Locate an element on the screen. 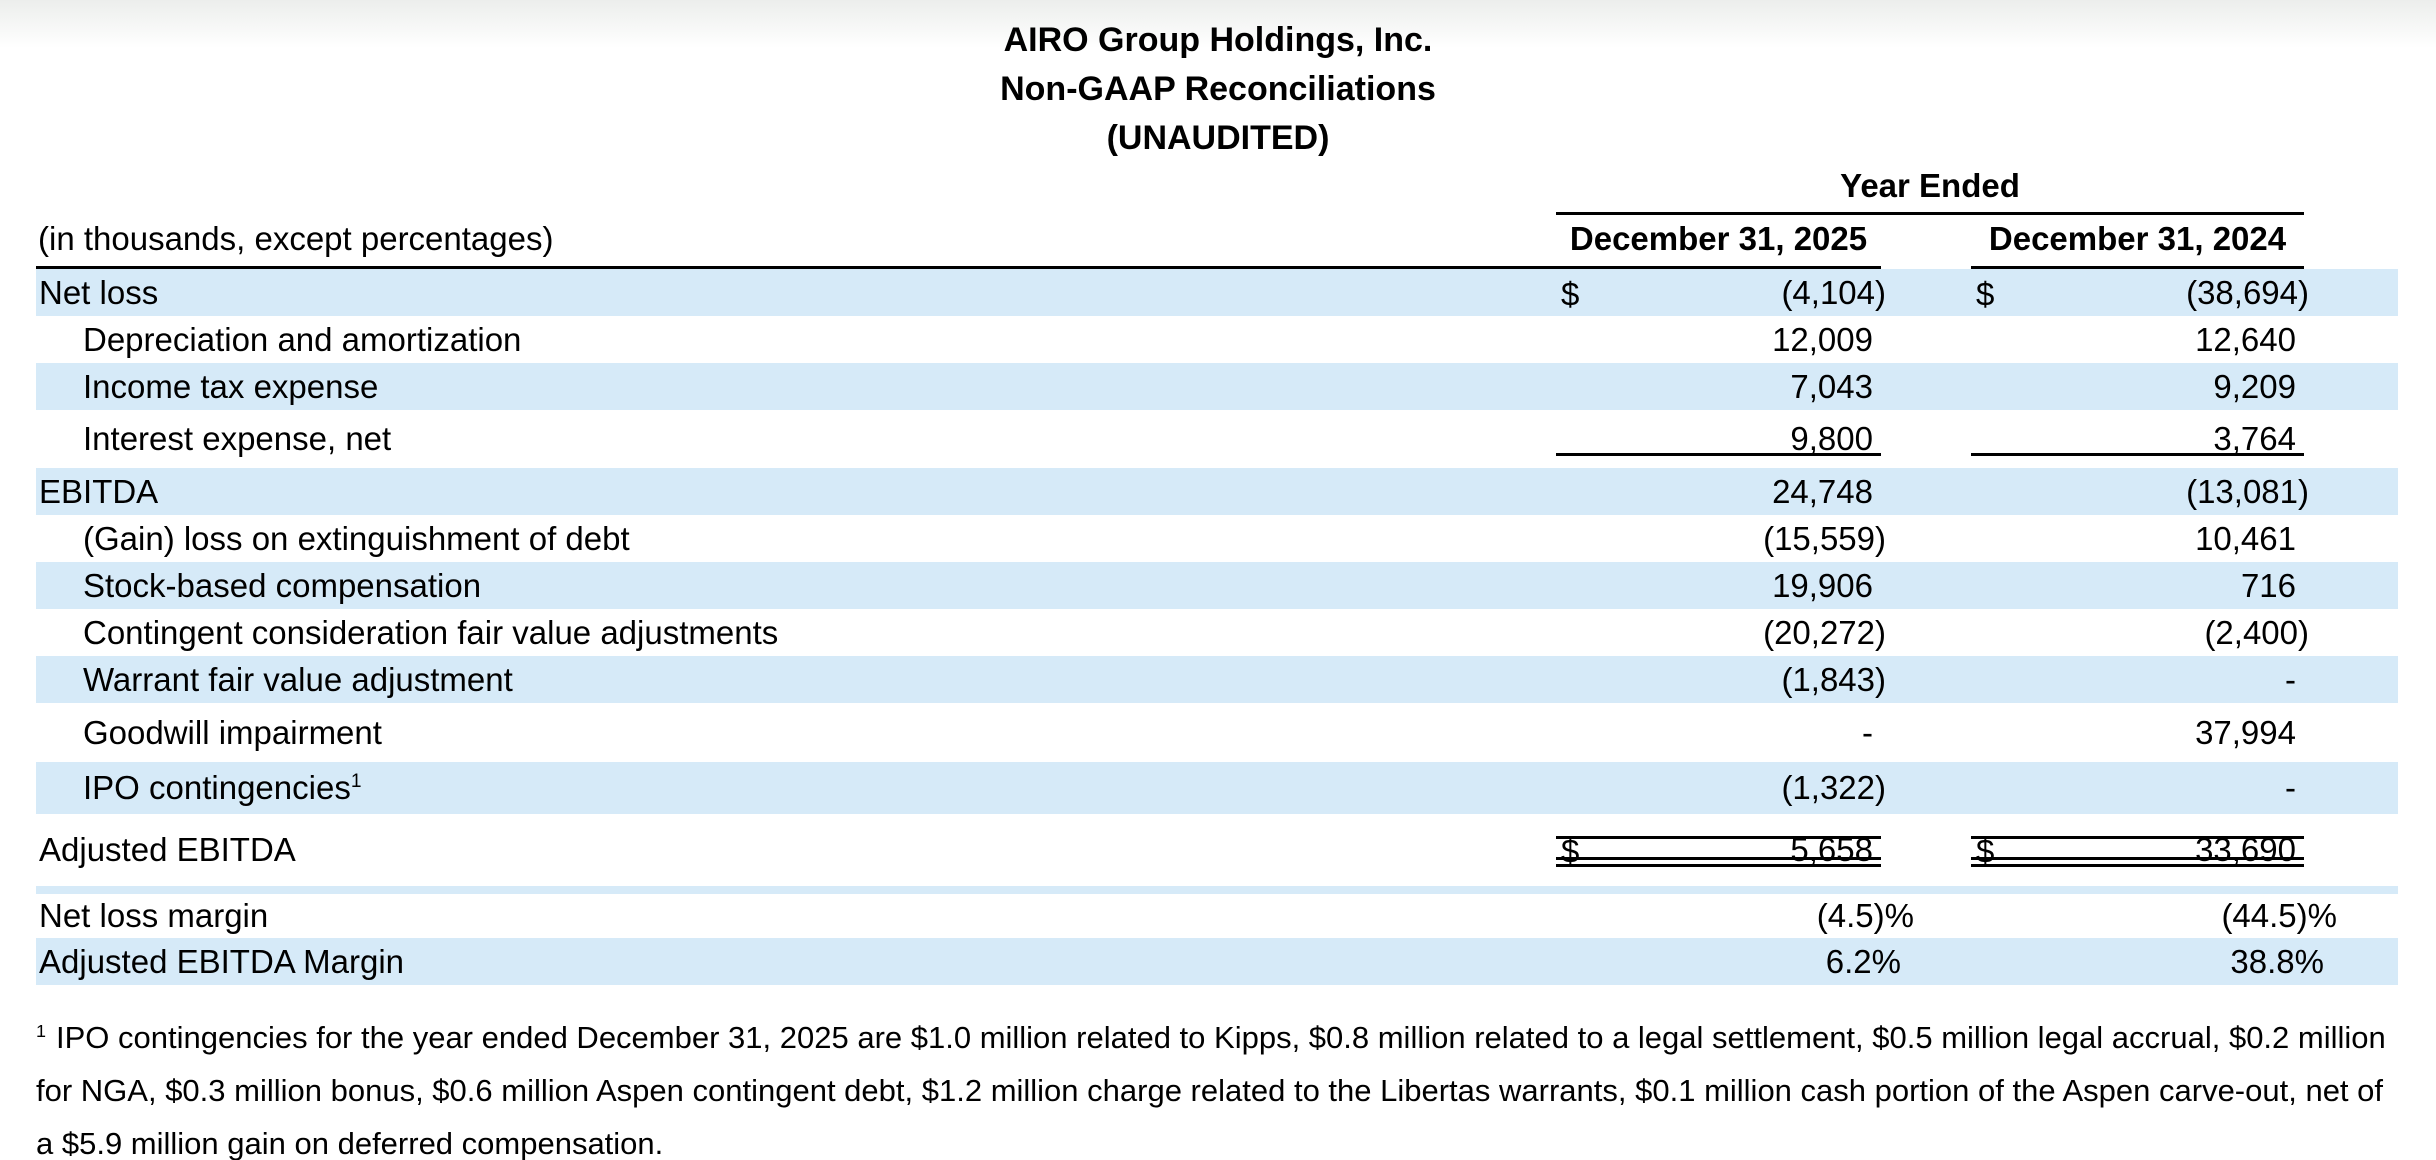 Image resolution: width=2436 pixels, height=1160 pixels. row-label: IPO contingencies1 is located at coordinates (222, 787).